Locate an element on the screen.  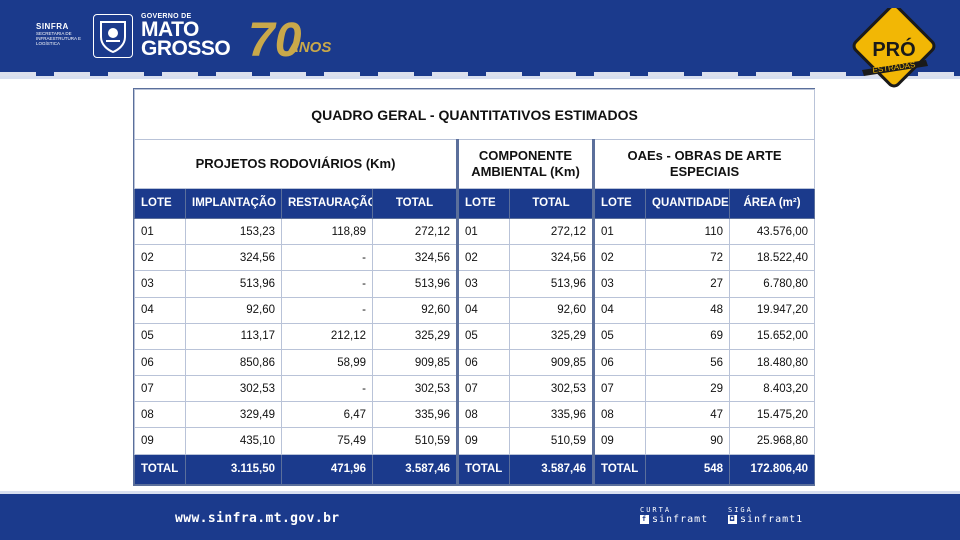
total-cell: 3.115,50 is located at coordinates (233, 469).